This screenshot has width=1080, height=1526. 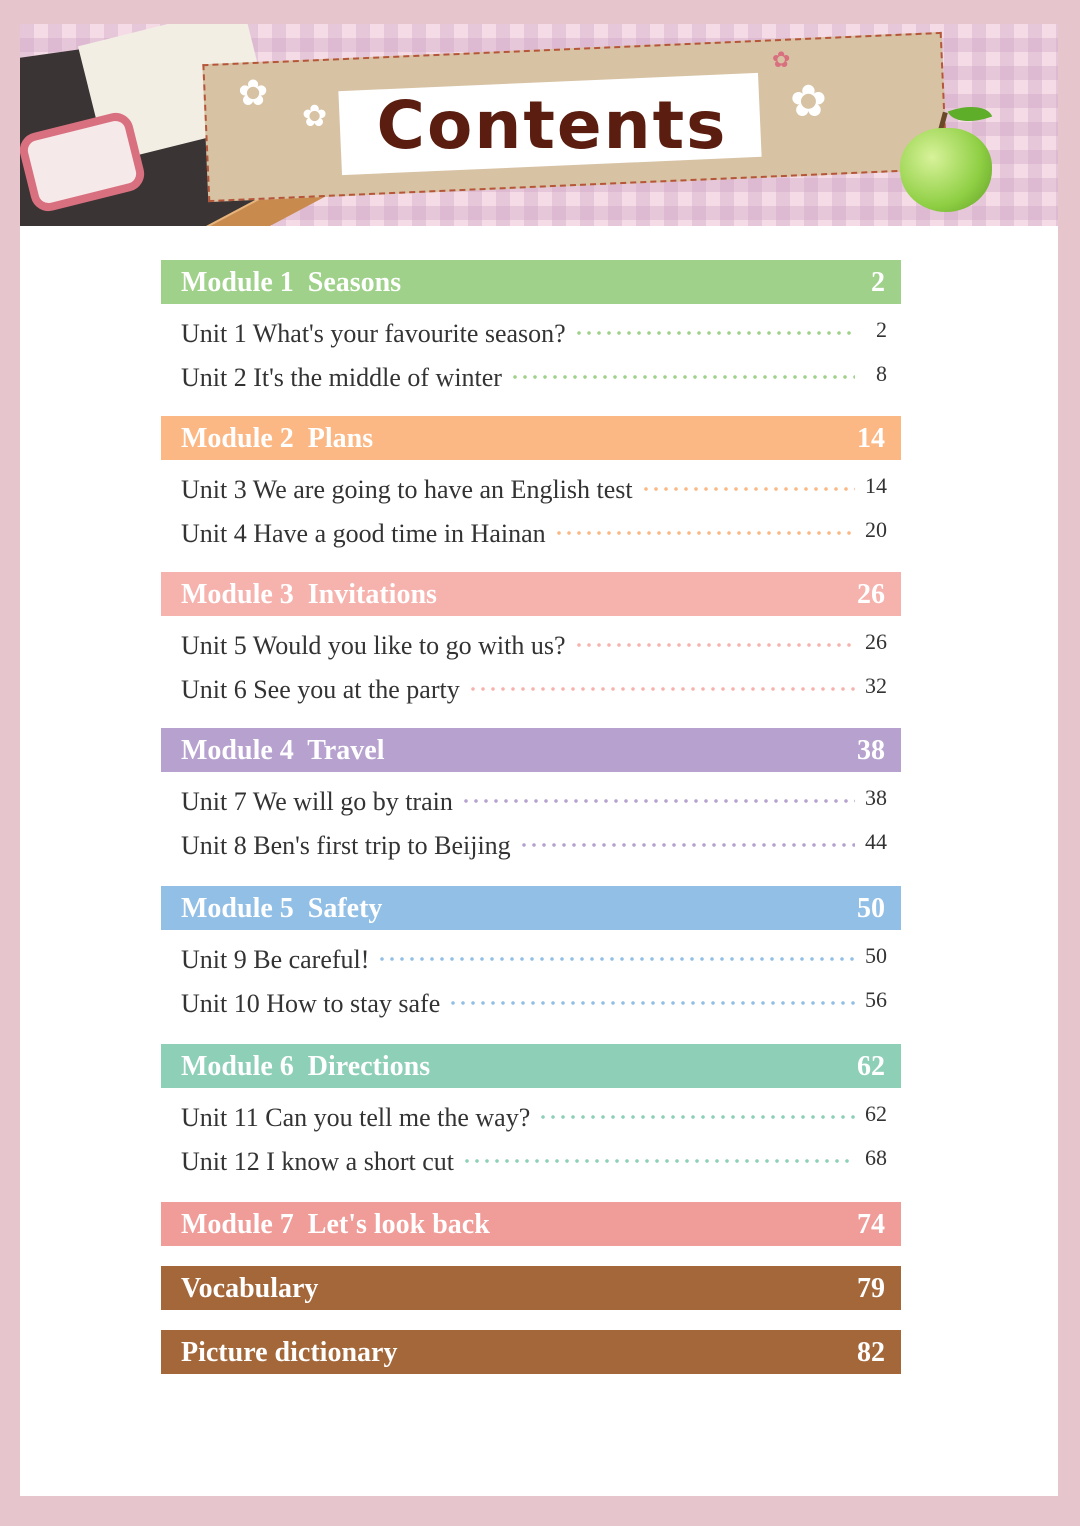 I want to click on unit-page-number: 20, so click(x=876, y=529).